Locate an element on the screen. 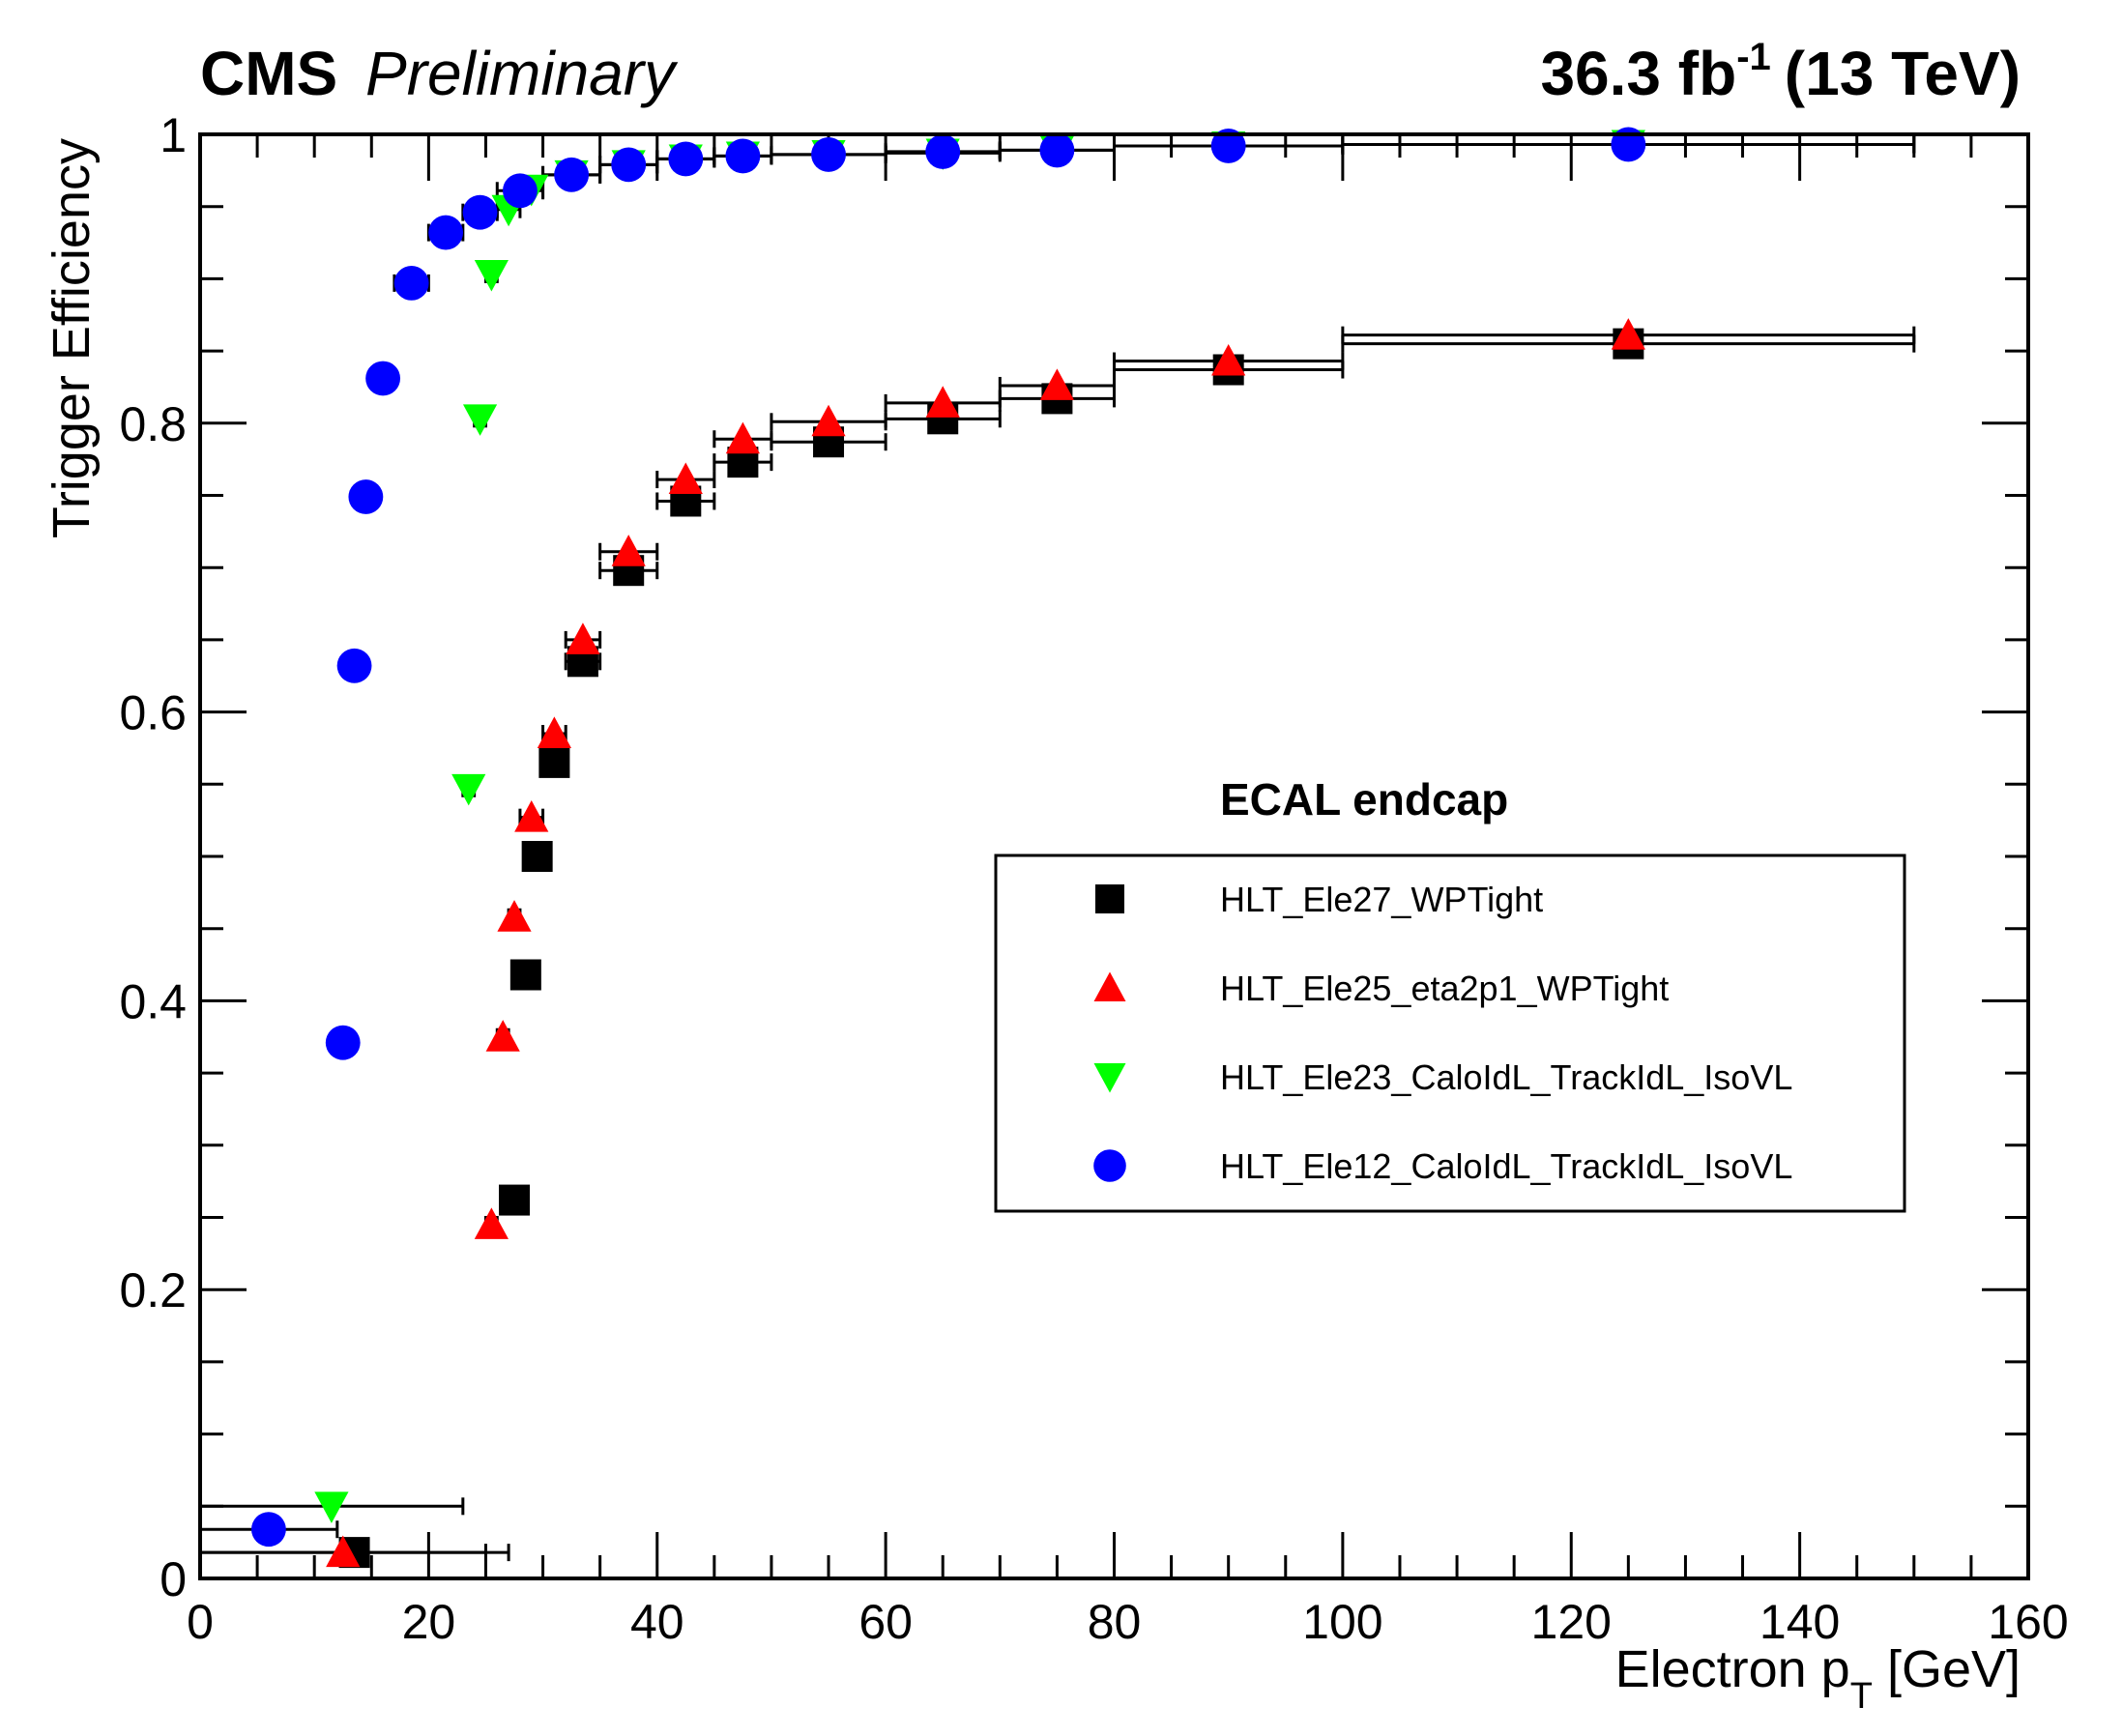 Image resolution: width=2123 pixels, height=1736 pixels. x-tick-label: 20 is located at coordinates (429, 1622).